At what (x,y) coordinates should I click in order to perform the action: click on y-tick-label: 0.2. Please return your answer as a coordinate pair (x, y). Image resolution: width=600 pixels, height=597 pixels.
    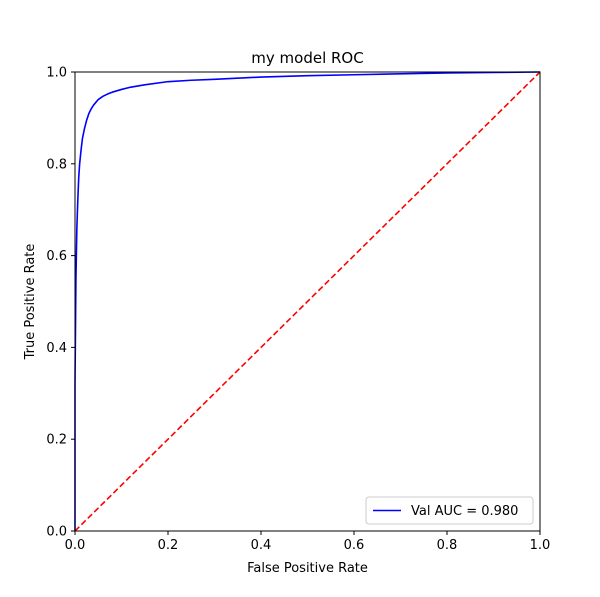
    Looking at the image, I should click on (56, 440).